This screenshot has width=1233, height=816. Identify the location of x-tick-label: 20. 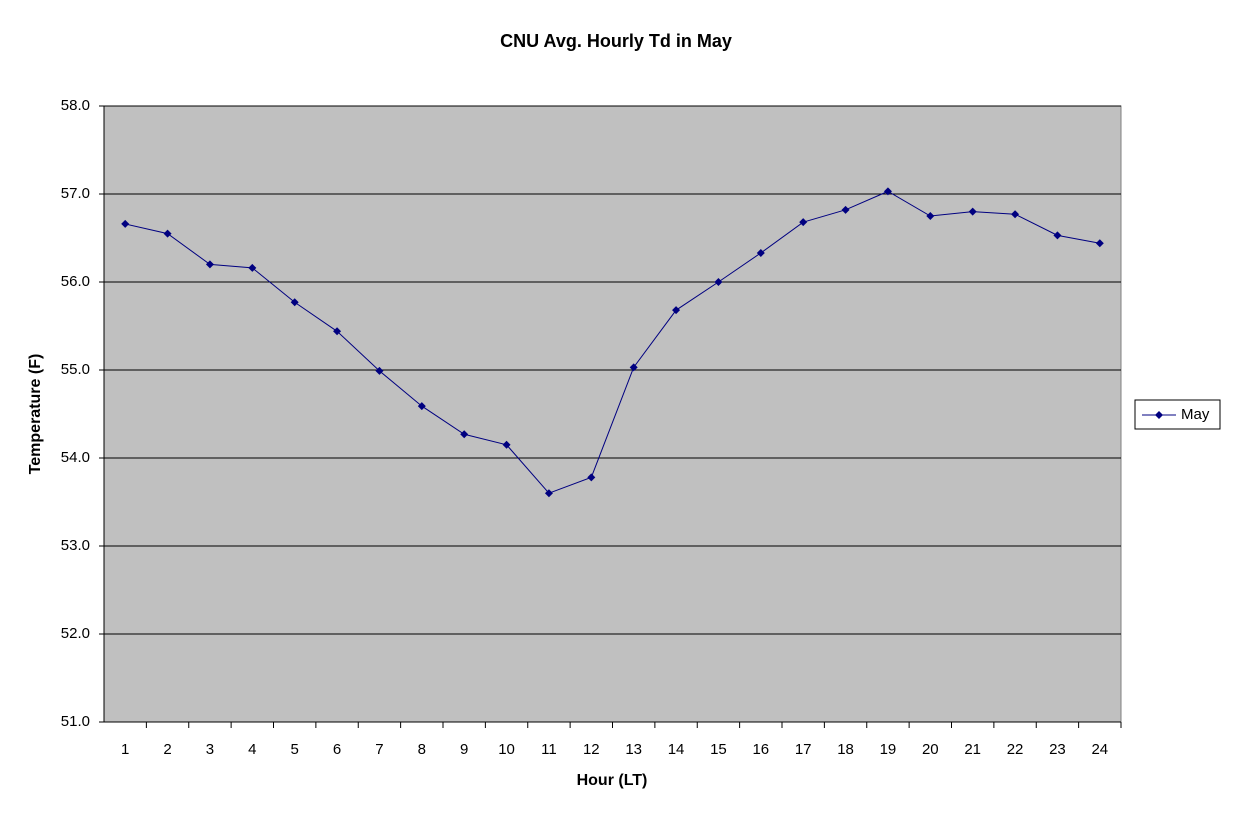
(930, 749).